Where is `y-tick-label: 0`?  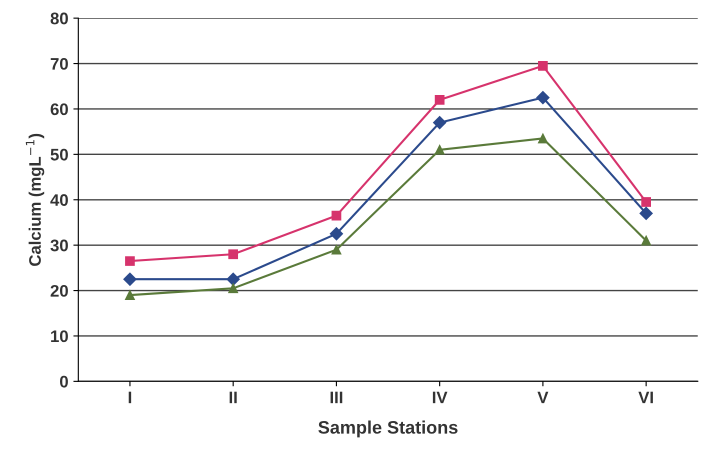 y-tick-label: 0 is located at coordinates (64, 382).